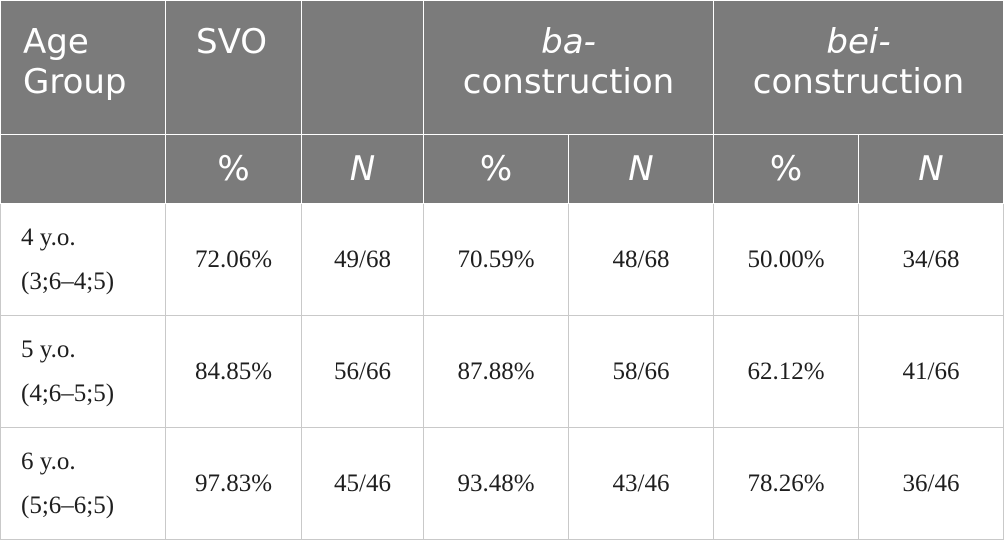 This screenshot has width=1005, height=540. What do you see at coordinates (786, 371) in the screenshot?
I see `bei-pct-cell: 62.12%` at bounding box center [786, 371].